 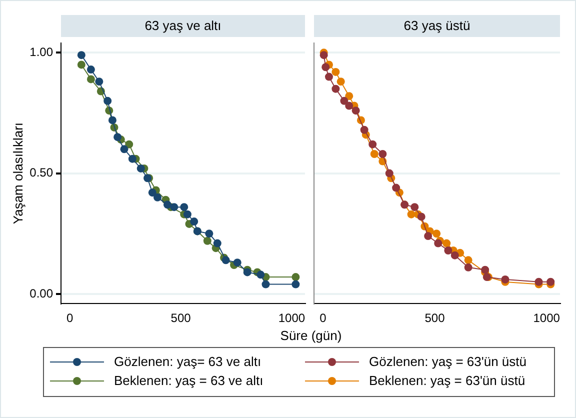 What do you see at coordinates (42, 51) in the screenshot?
I see `y-tick-label: 1.00` at bounding box center [42, 51].